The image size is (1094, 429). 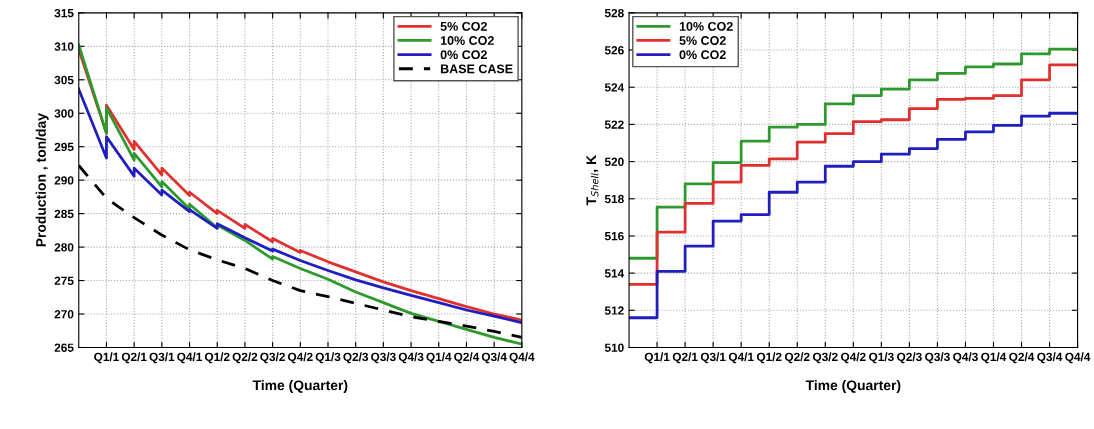 I want to click on y-tick-label: 265, so click(x=64, y=347).